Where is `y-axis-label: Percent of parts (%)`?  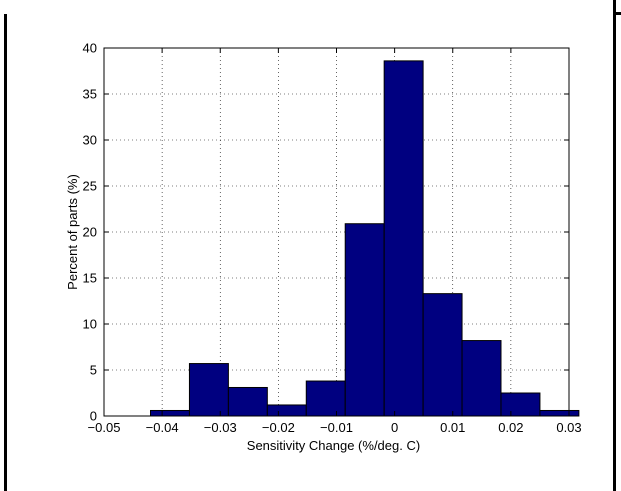 y-axis-label: Percent of parts (%) is located at coordinates (72, 232).